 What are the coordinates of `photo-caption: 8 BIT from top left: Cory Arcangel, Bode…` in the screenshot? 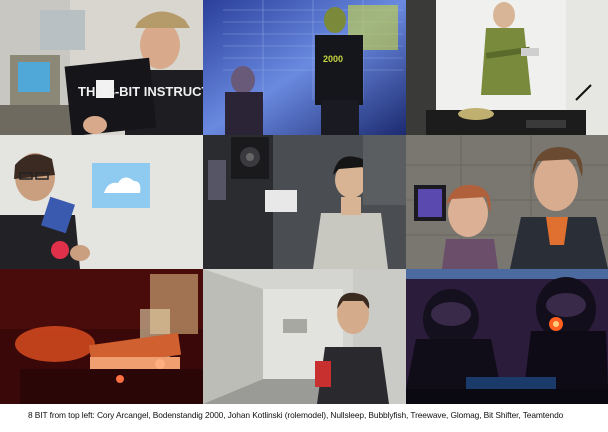 It's located at (296, 415).